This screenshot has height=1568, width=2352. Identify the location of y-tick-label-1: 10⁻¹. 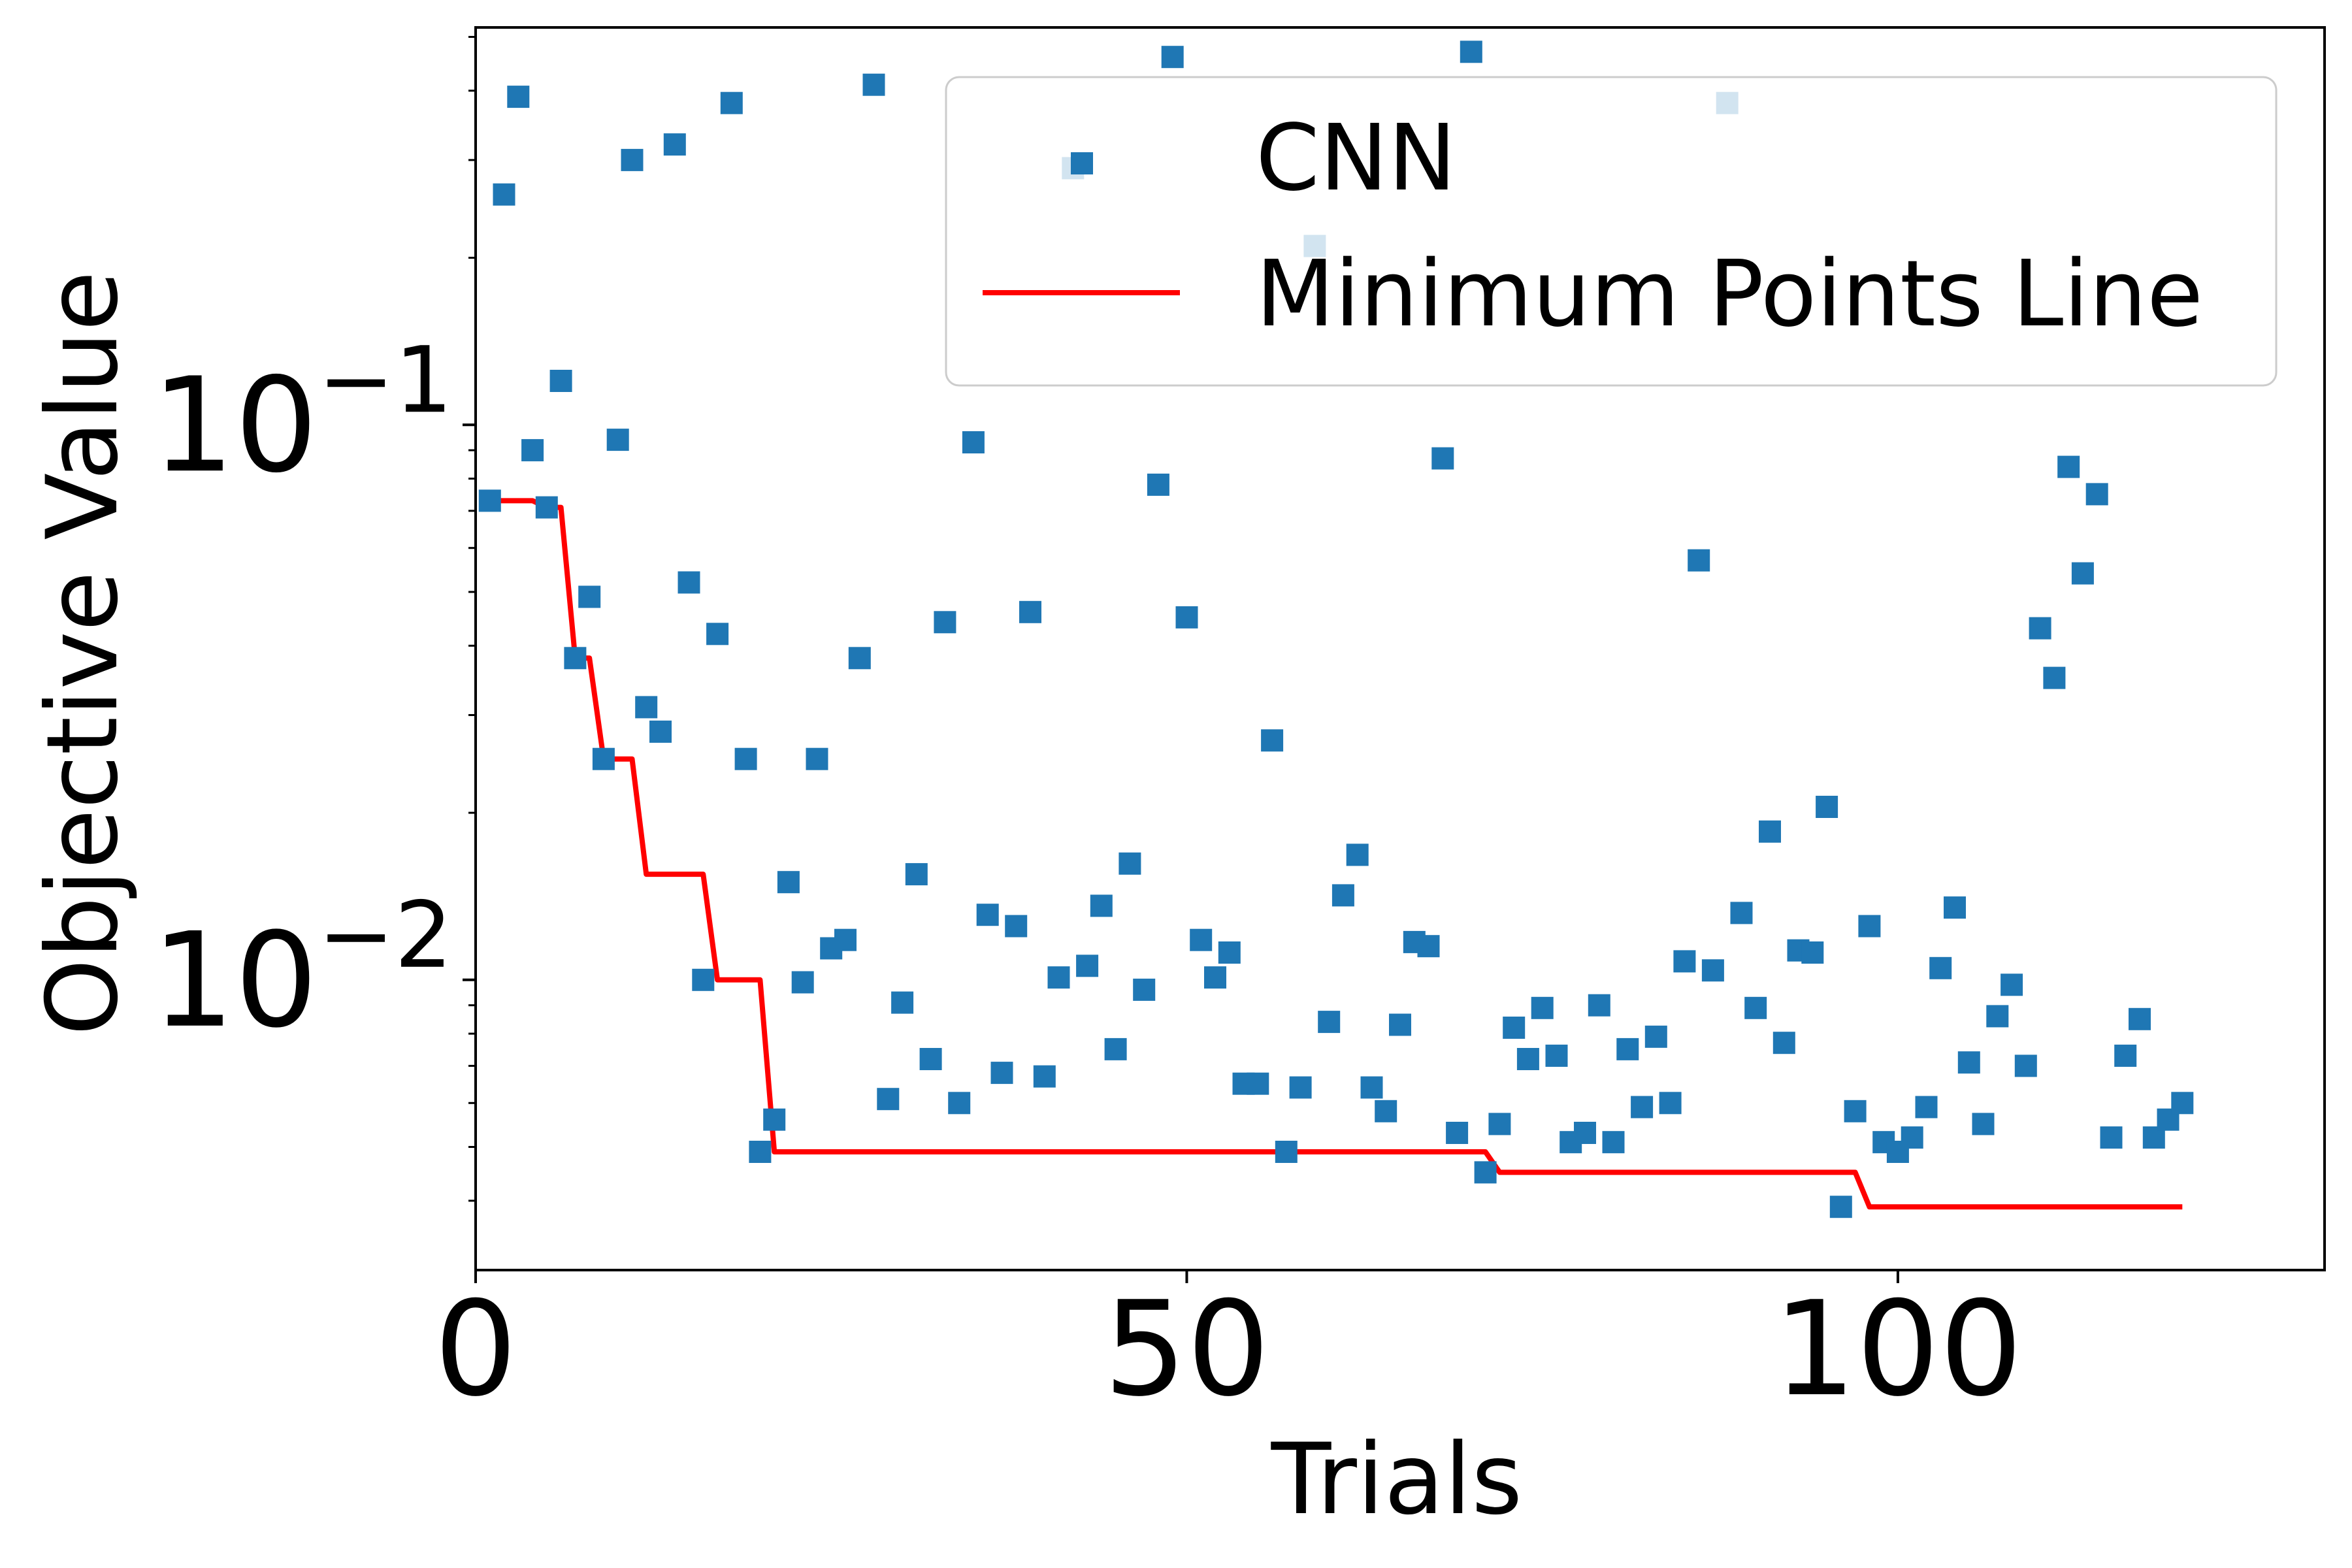
(302, 414).